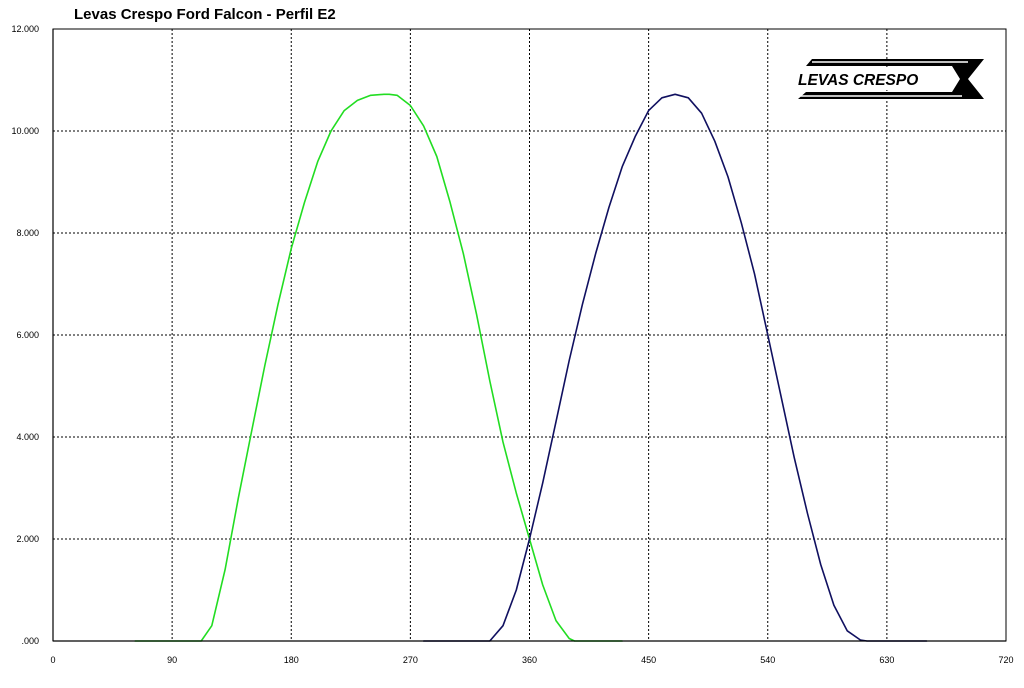 The width and height of the screenshot is (1024, 688). Describe the element at coordinates (205, 14) in the screenshot. I see `chart-title: Levas Crespo Ford Falcon - Perfil E2` at that location.